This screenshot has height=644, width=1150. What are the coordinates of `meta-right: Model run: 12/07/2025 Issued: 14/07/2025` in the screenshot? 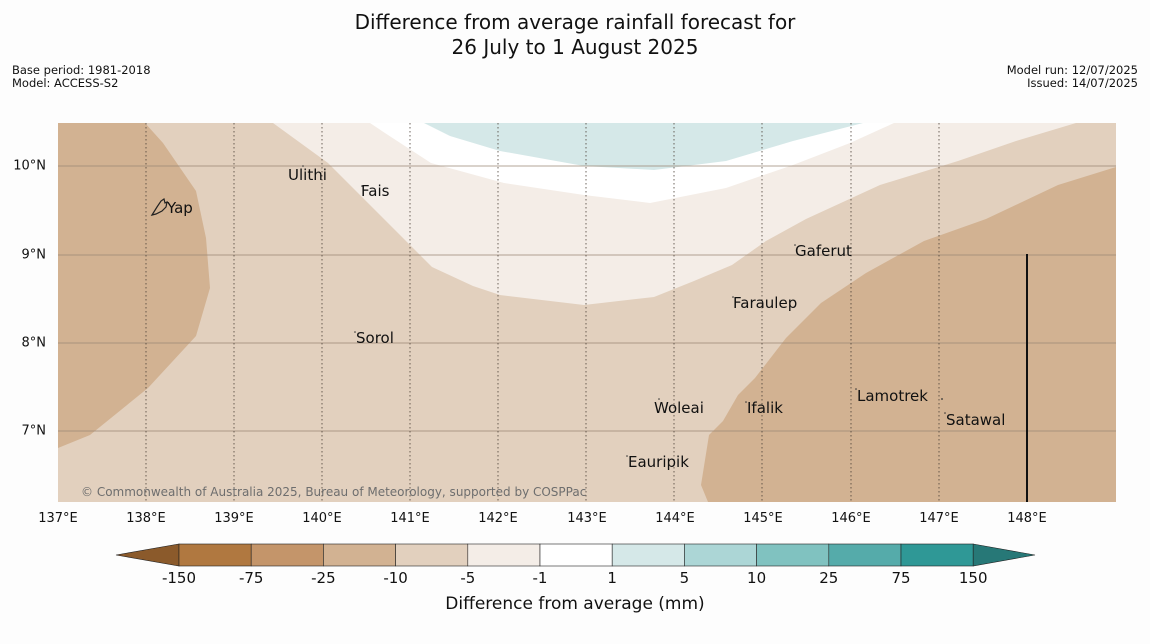 It's located at (1072, 77).